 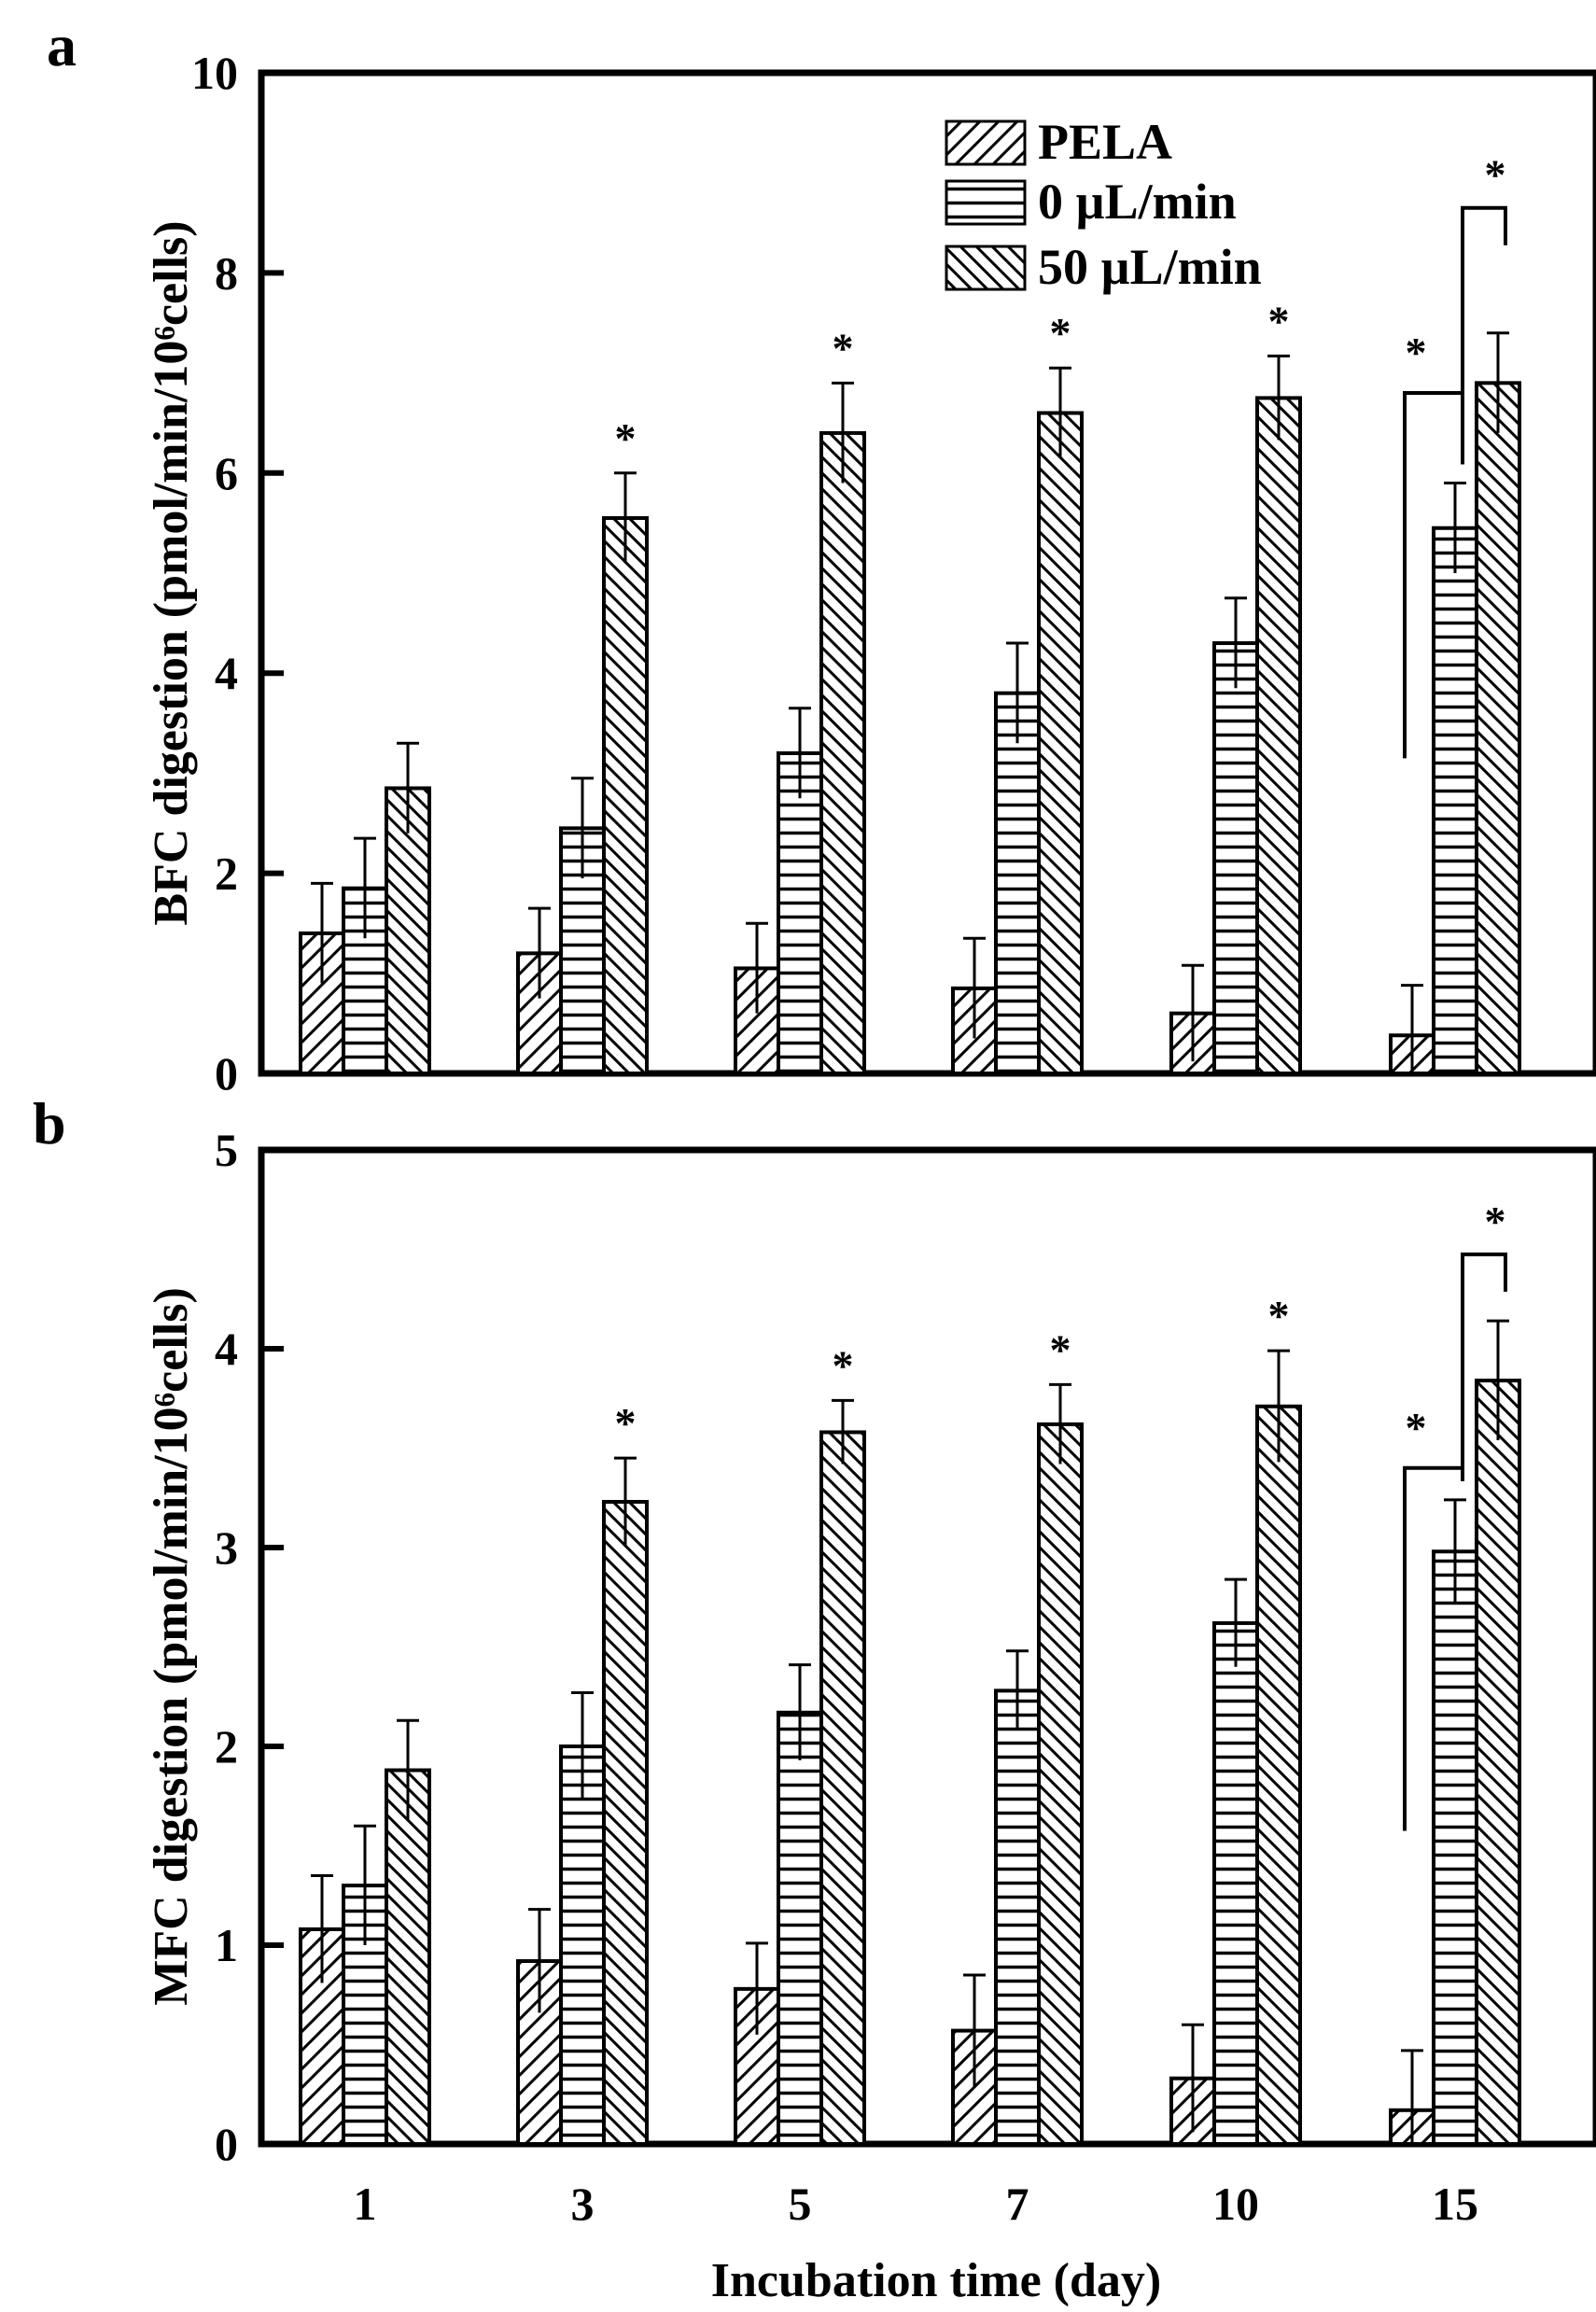 What do you see at coordinates (49, 1123) in the screenshot?
I see `panel-letter-b: b` at bounding box center [49, 1123].